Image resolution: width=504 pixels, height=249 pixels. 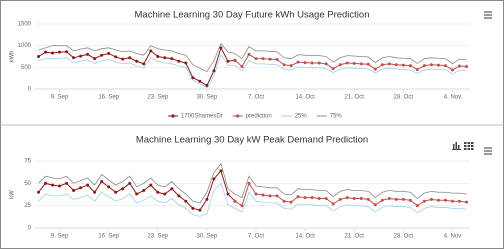 I want to click on x-tick-label: 7. Oct, so click(x=256, y=237).